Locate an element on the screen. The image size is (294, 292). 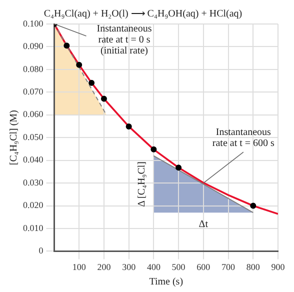
x-tick-label: 200 is located at coordinates (104, 267).